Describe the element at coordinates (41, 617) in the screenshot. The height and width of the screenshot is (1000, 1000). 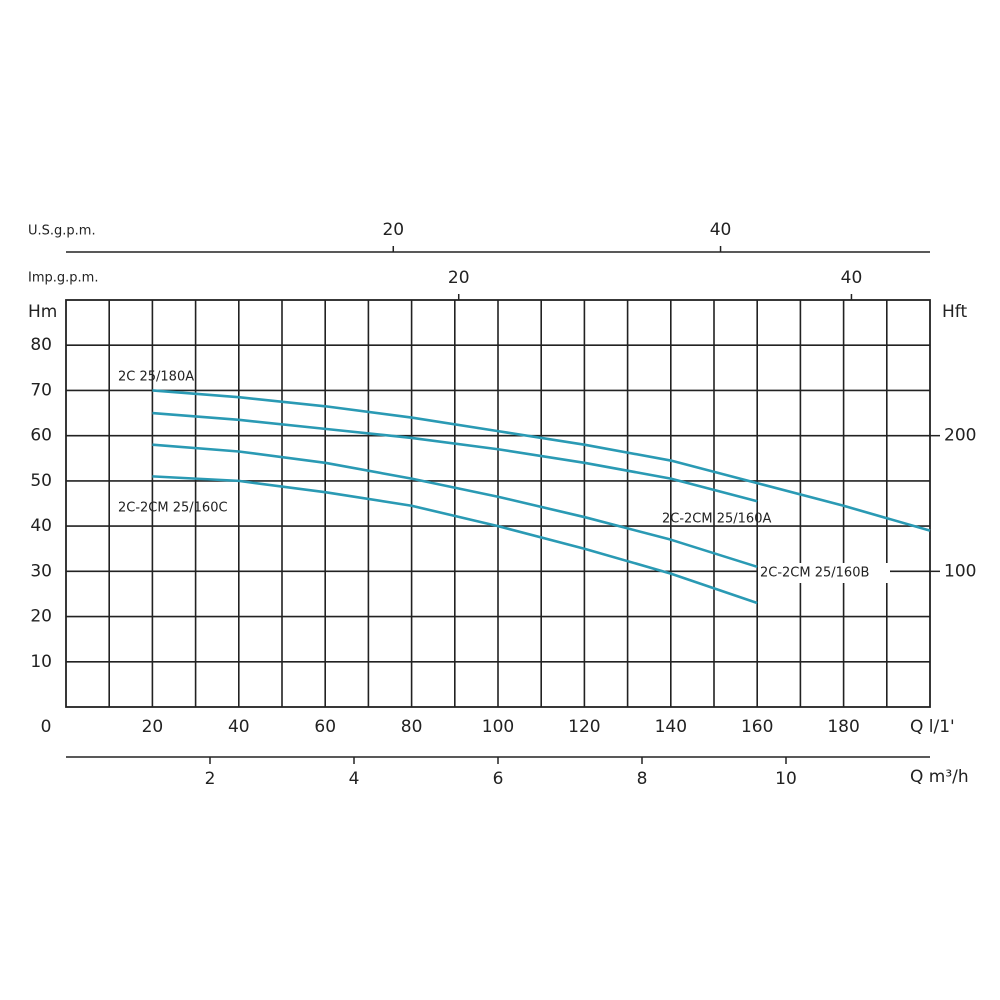
I see `y-tick-label: 20` at that location.